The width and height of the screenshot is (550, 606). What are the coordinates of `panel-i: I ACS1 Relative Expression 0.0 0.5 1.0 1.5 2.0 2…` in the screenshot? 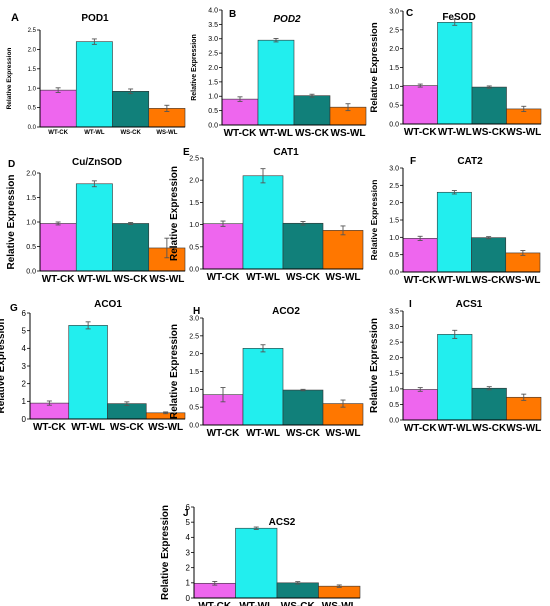 It's located at (455, 366).